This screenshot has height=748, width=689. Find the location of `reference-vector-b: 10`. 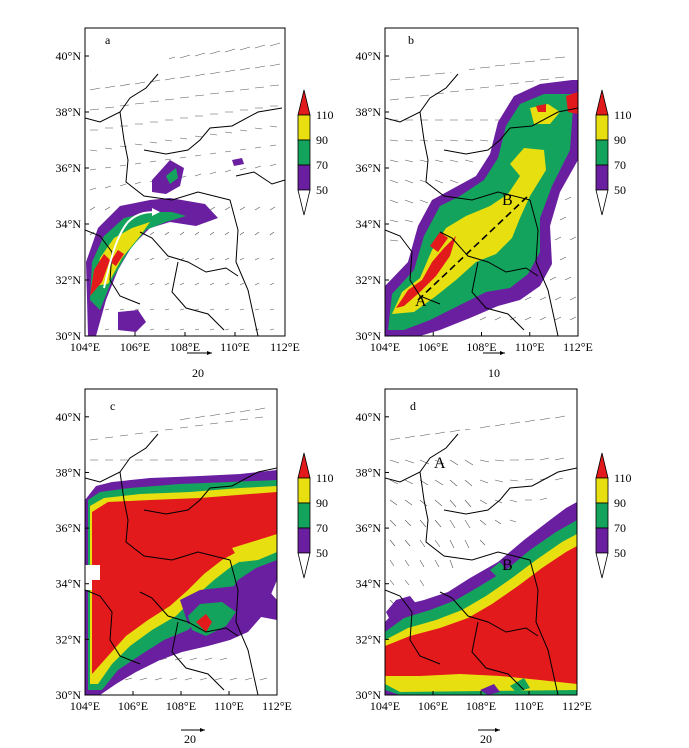

reference-vector-b: 10 is located at coordinates (494, 365).